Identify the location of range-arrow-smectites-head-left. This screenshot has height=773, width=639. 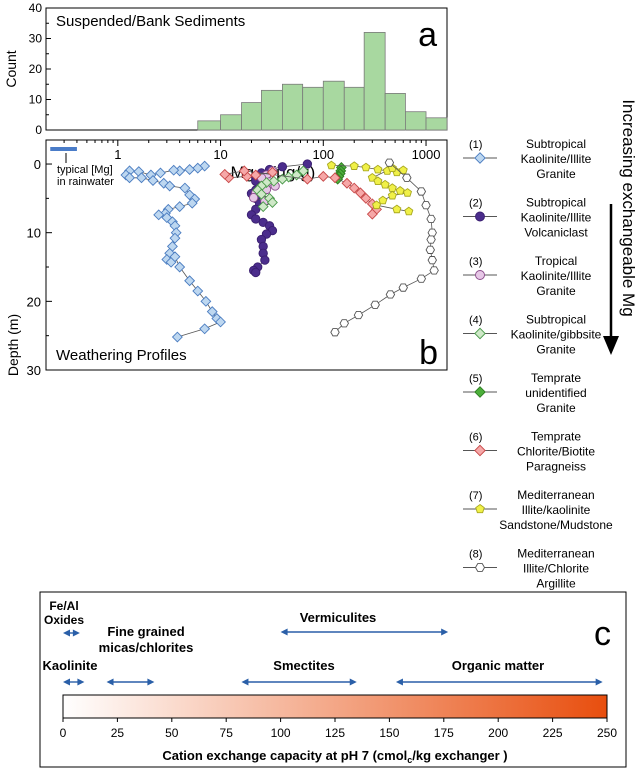
(245, 682).